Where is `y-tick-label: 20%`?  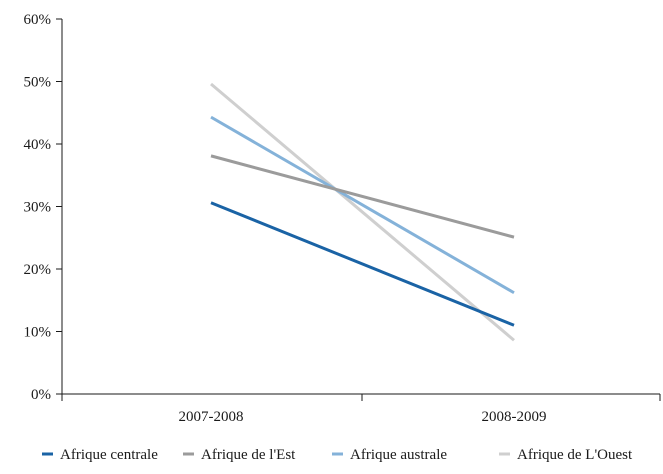 y-tick-label: 20% is located at coordinates (38, 270).